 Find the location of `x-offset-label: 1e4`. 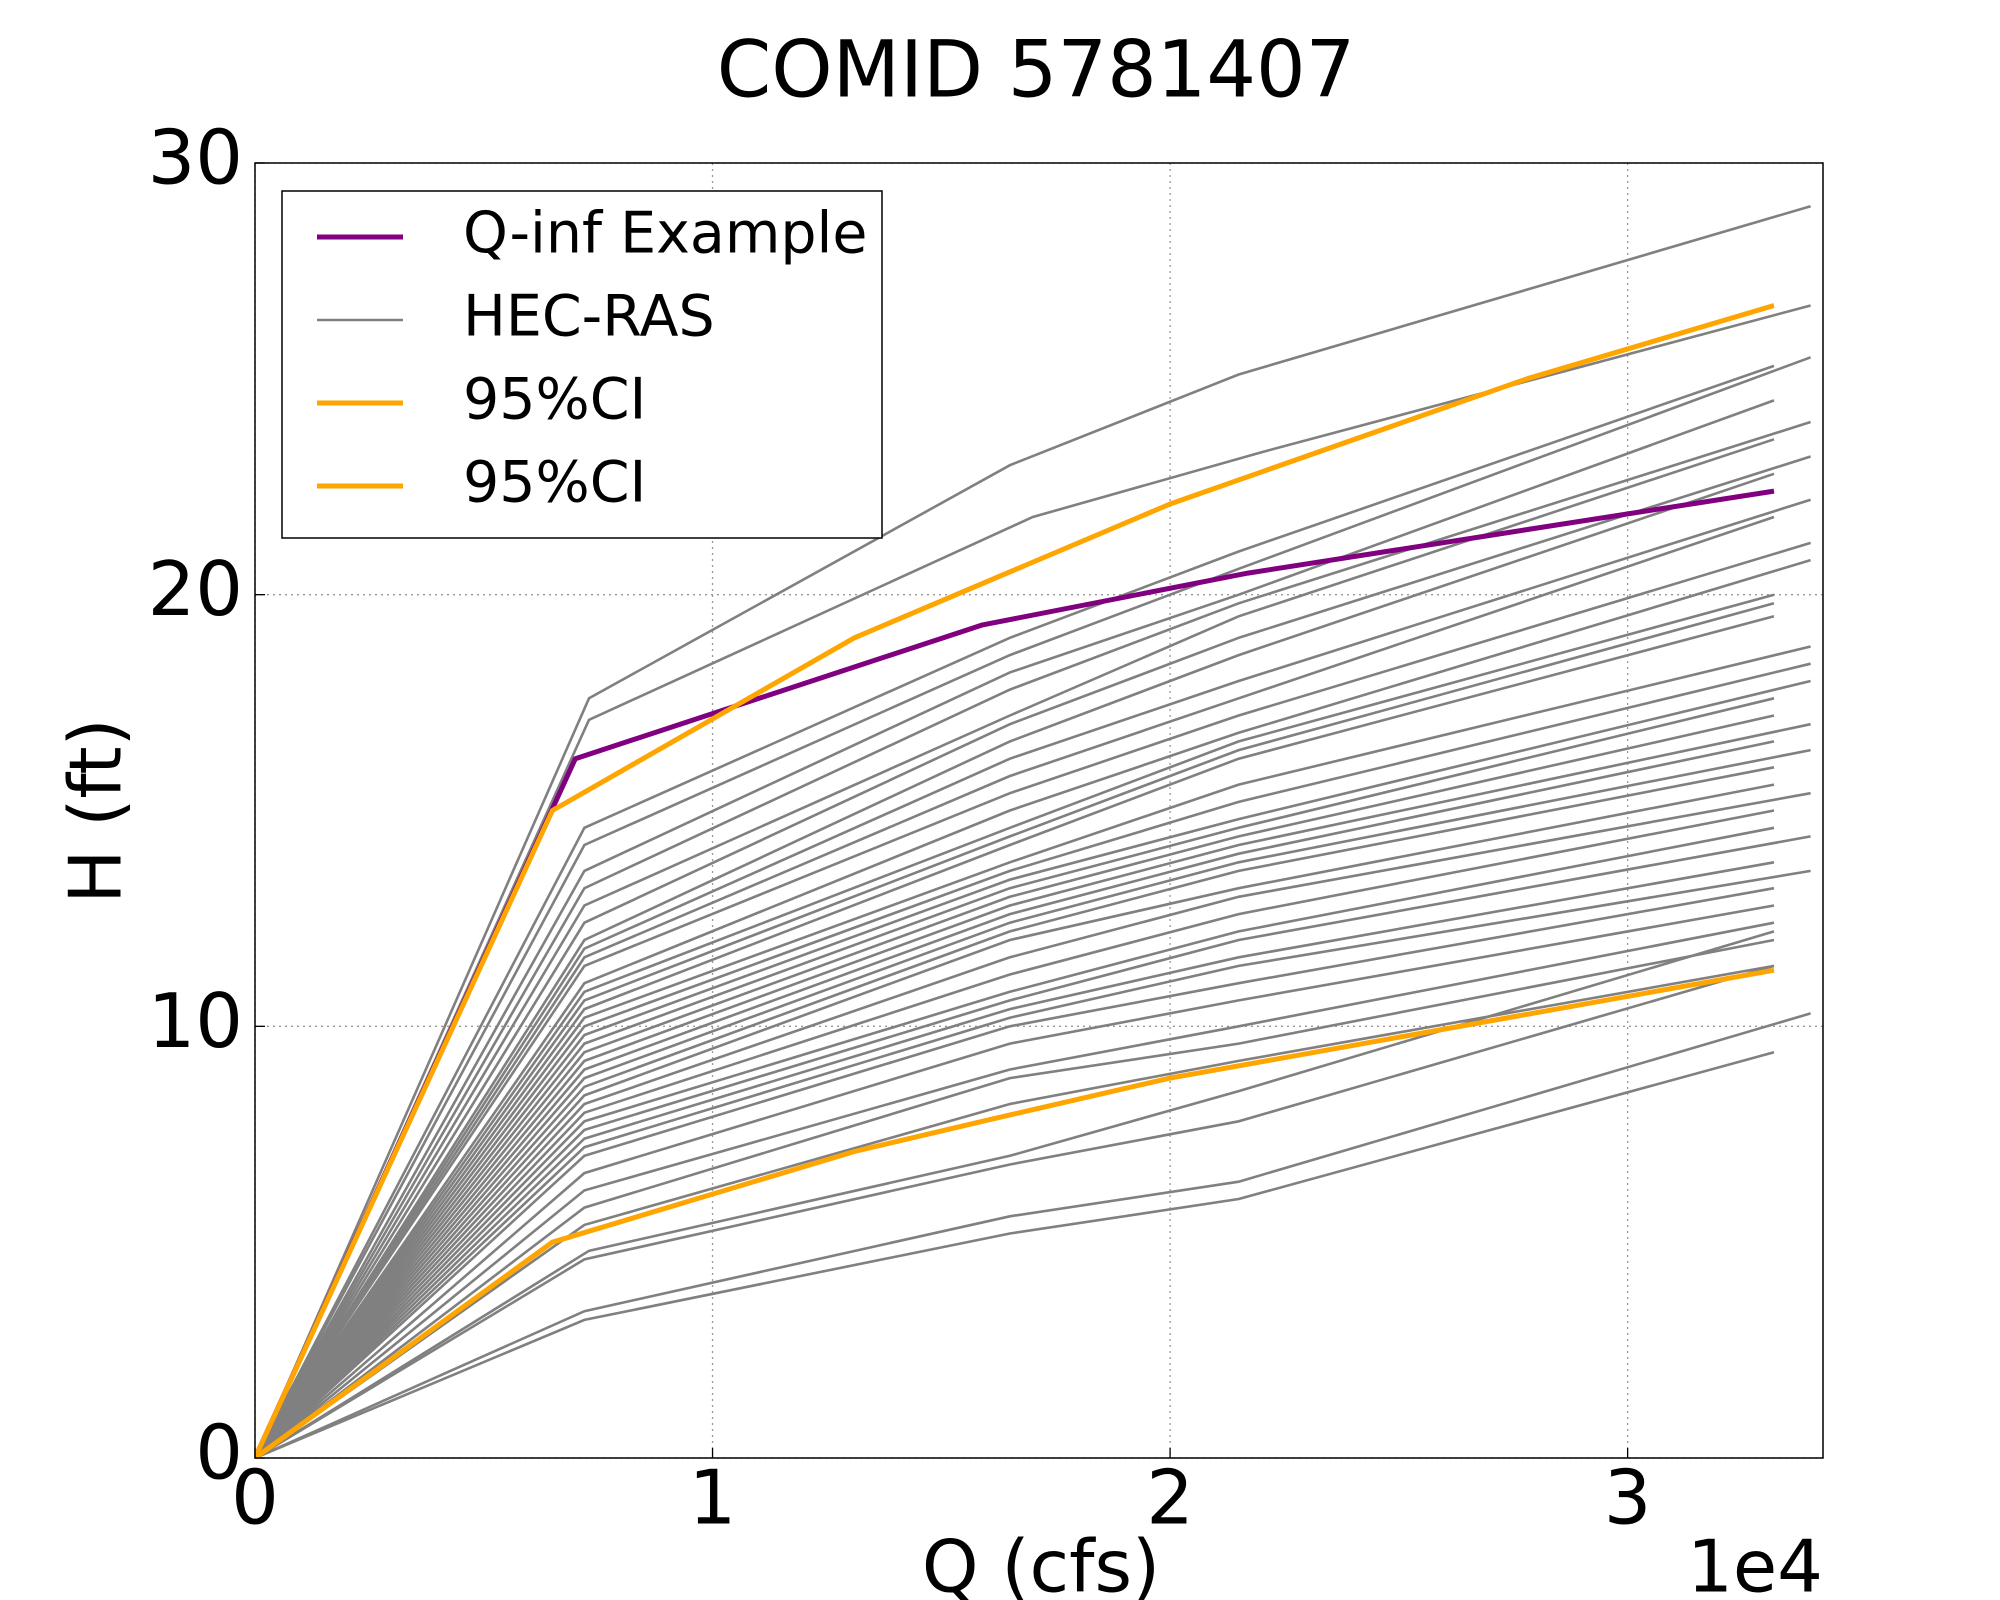

x-offset-label: 1e4 is located at coordinates (1755, 1562).